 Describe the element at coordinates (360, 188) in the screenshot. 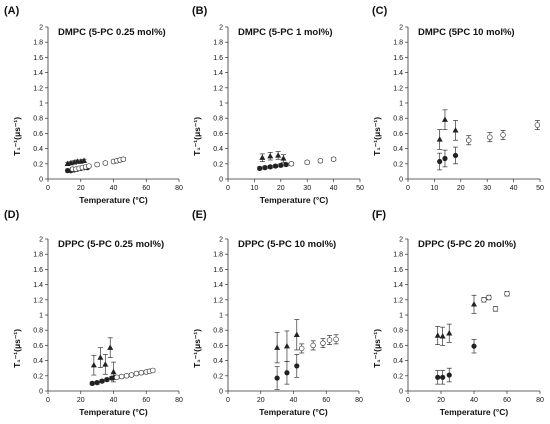

I see `x-tick-label: 50` at that location.